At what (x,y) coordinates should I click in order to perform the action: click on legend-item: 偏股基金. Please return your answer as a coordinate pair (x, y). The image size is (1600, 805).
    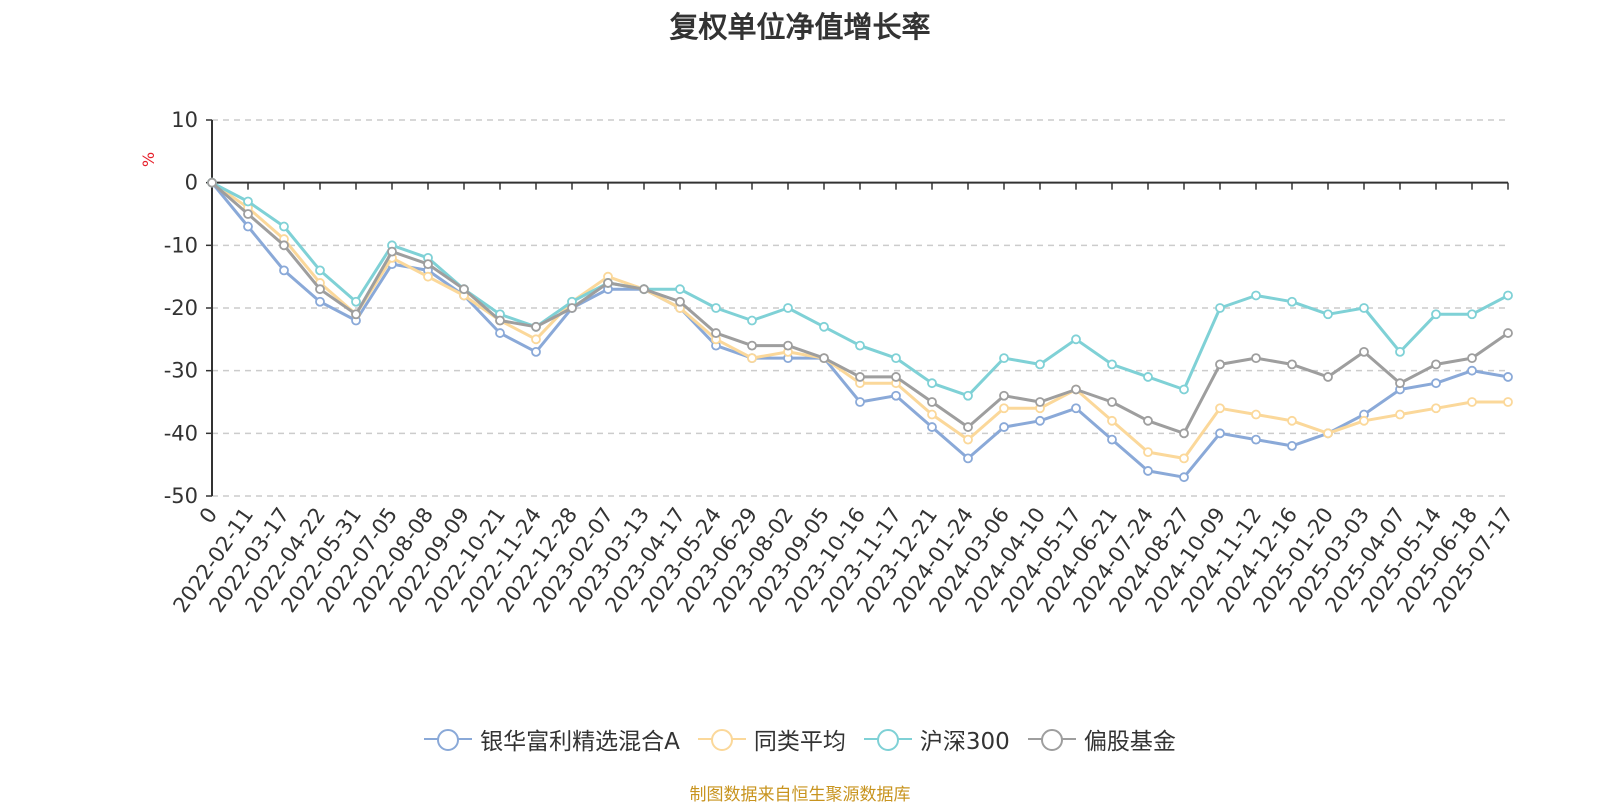
    Looking at the image, I should click on (1101, 739).